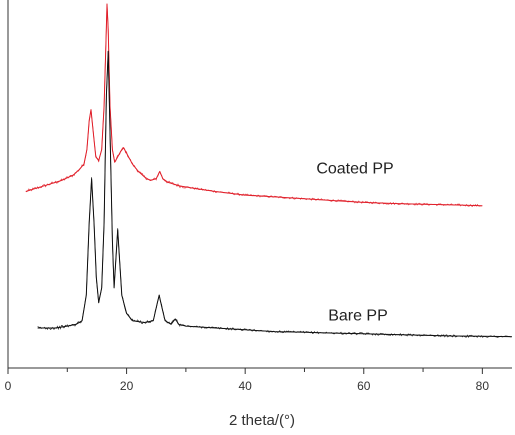  Describe the element at coordinates (354, 242) in the screenshot. I see `annotation-layer: Coated PP Bare PP` at that location.